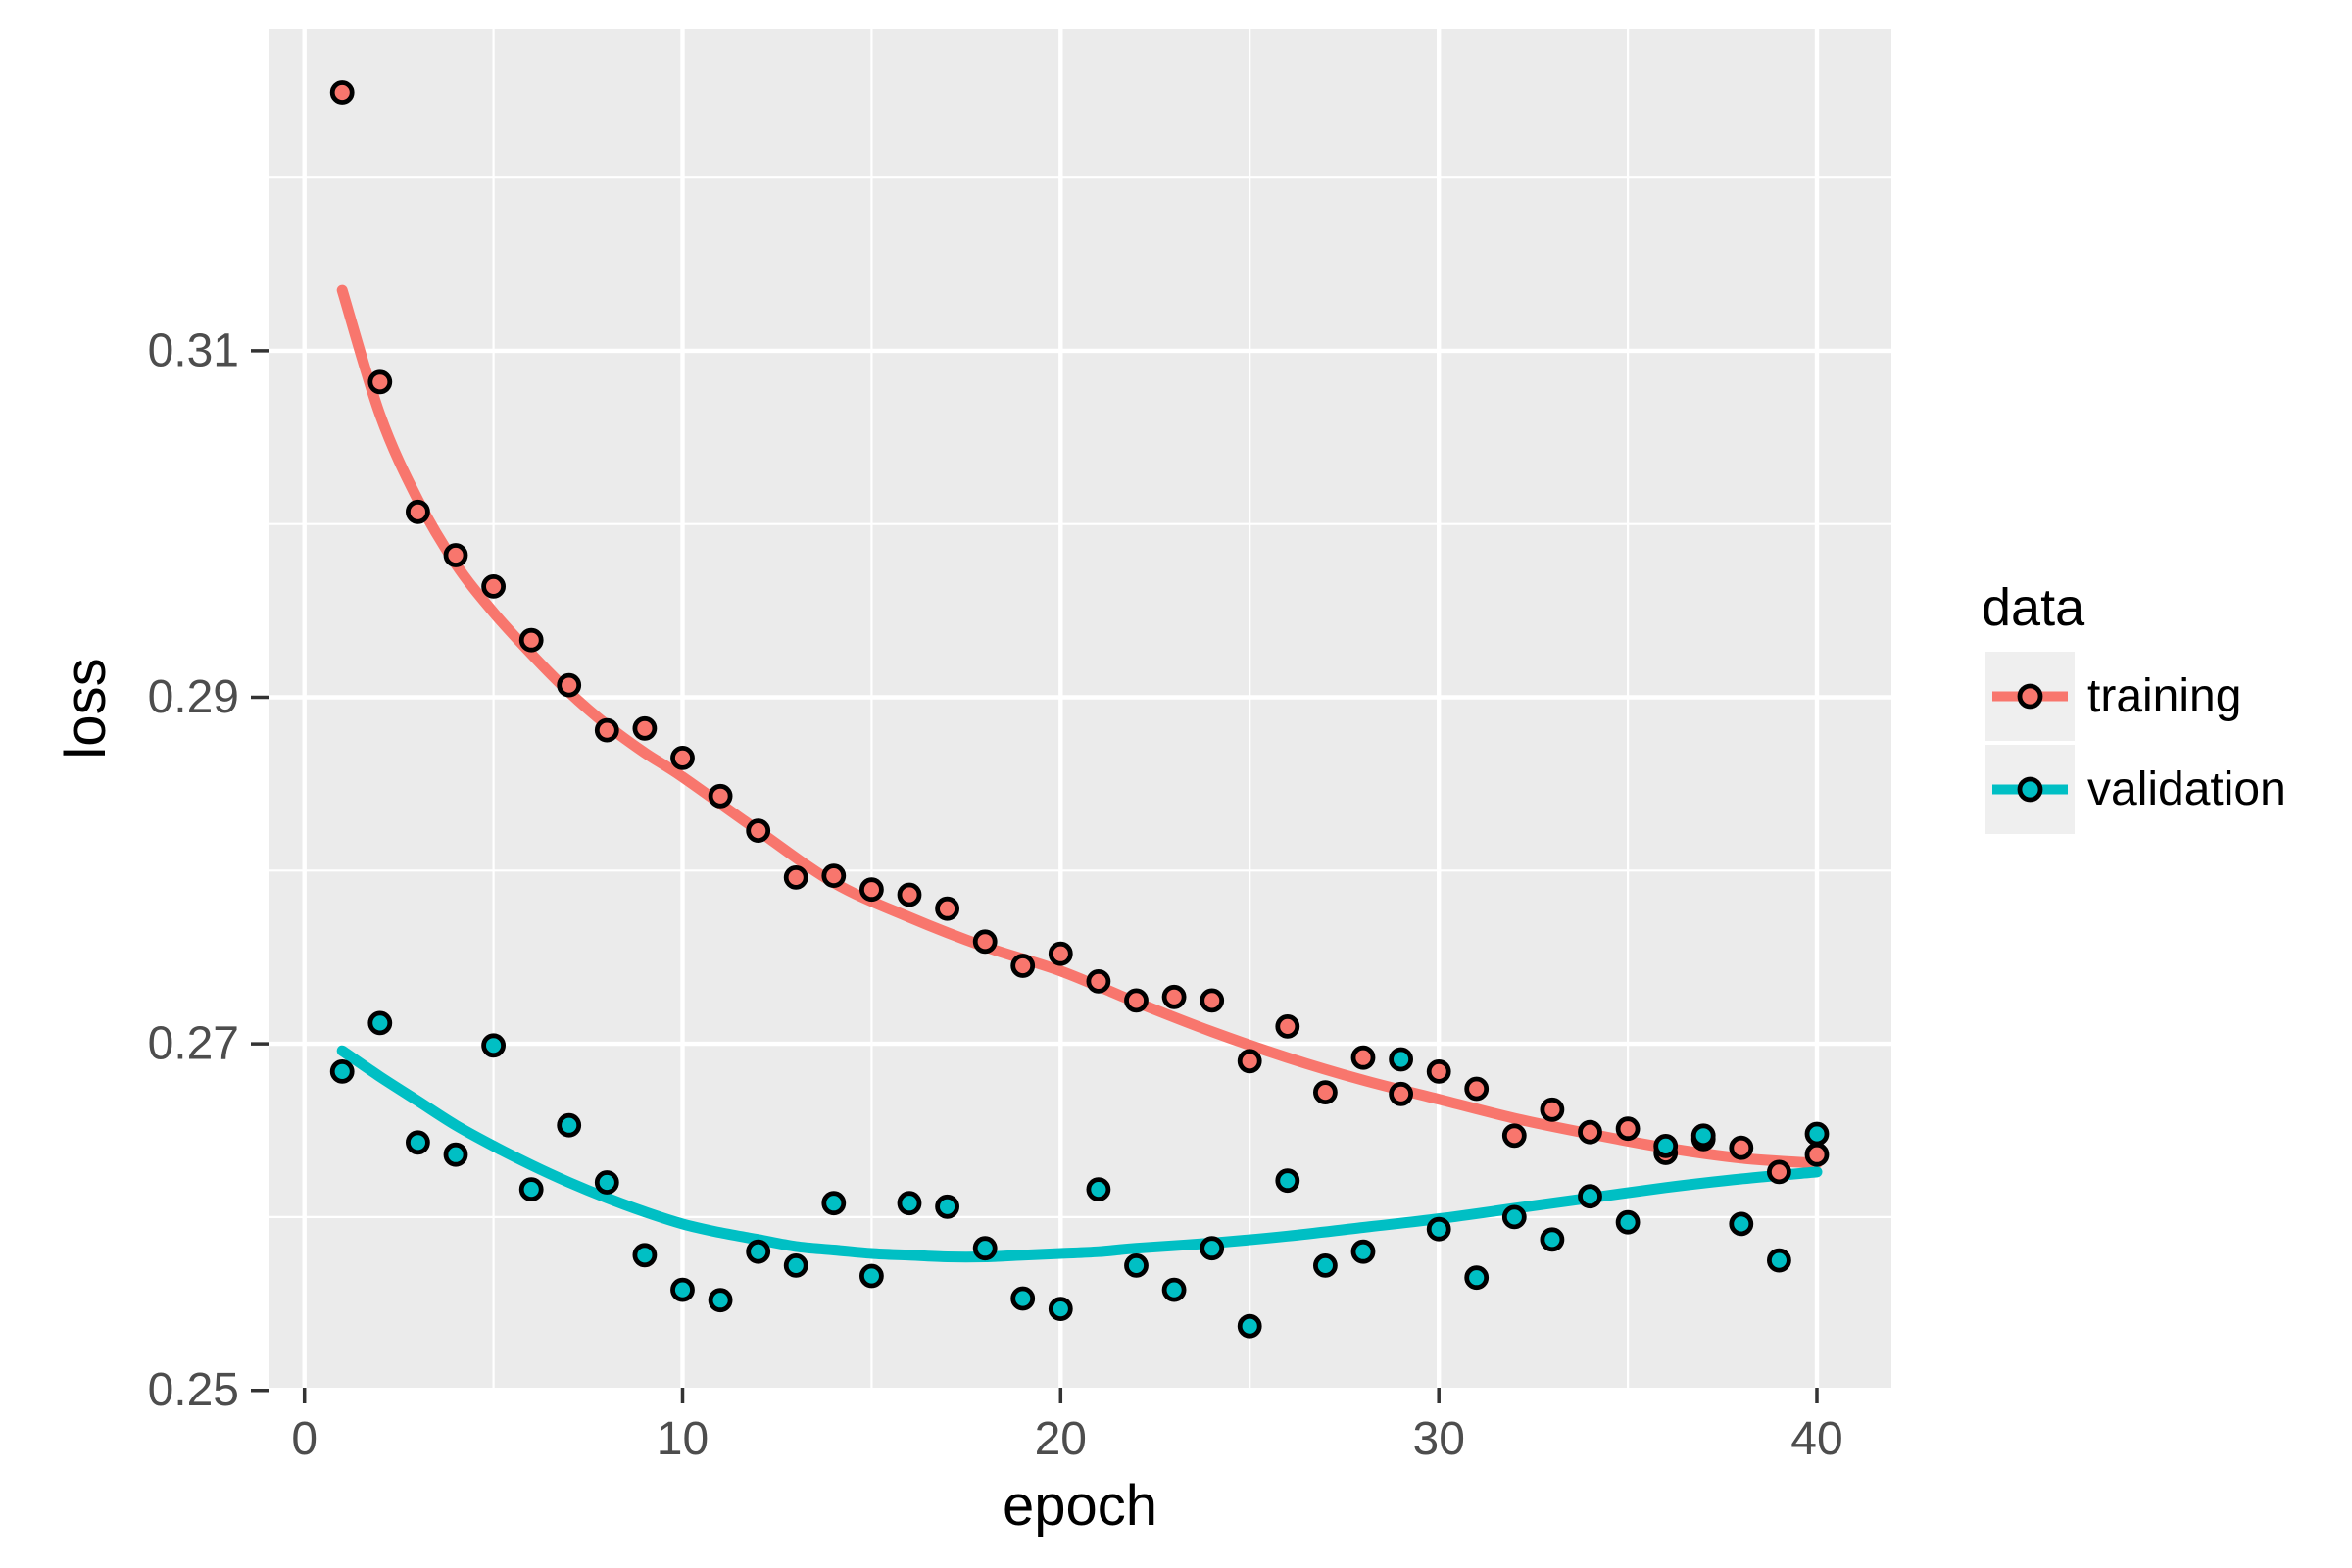 This screenshot has width=2352, height=1568. I want to click on x-tick-label-30: 30, so click(1439, 1439).